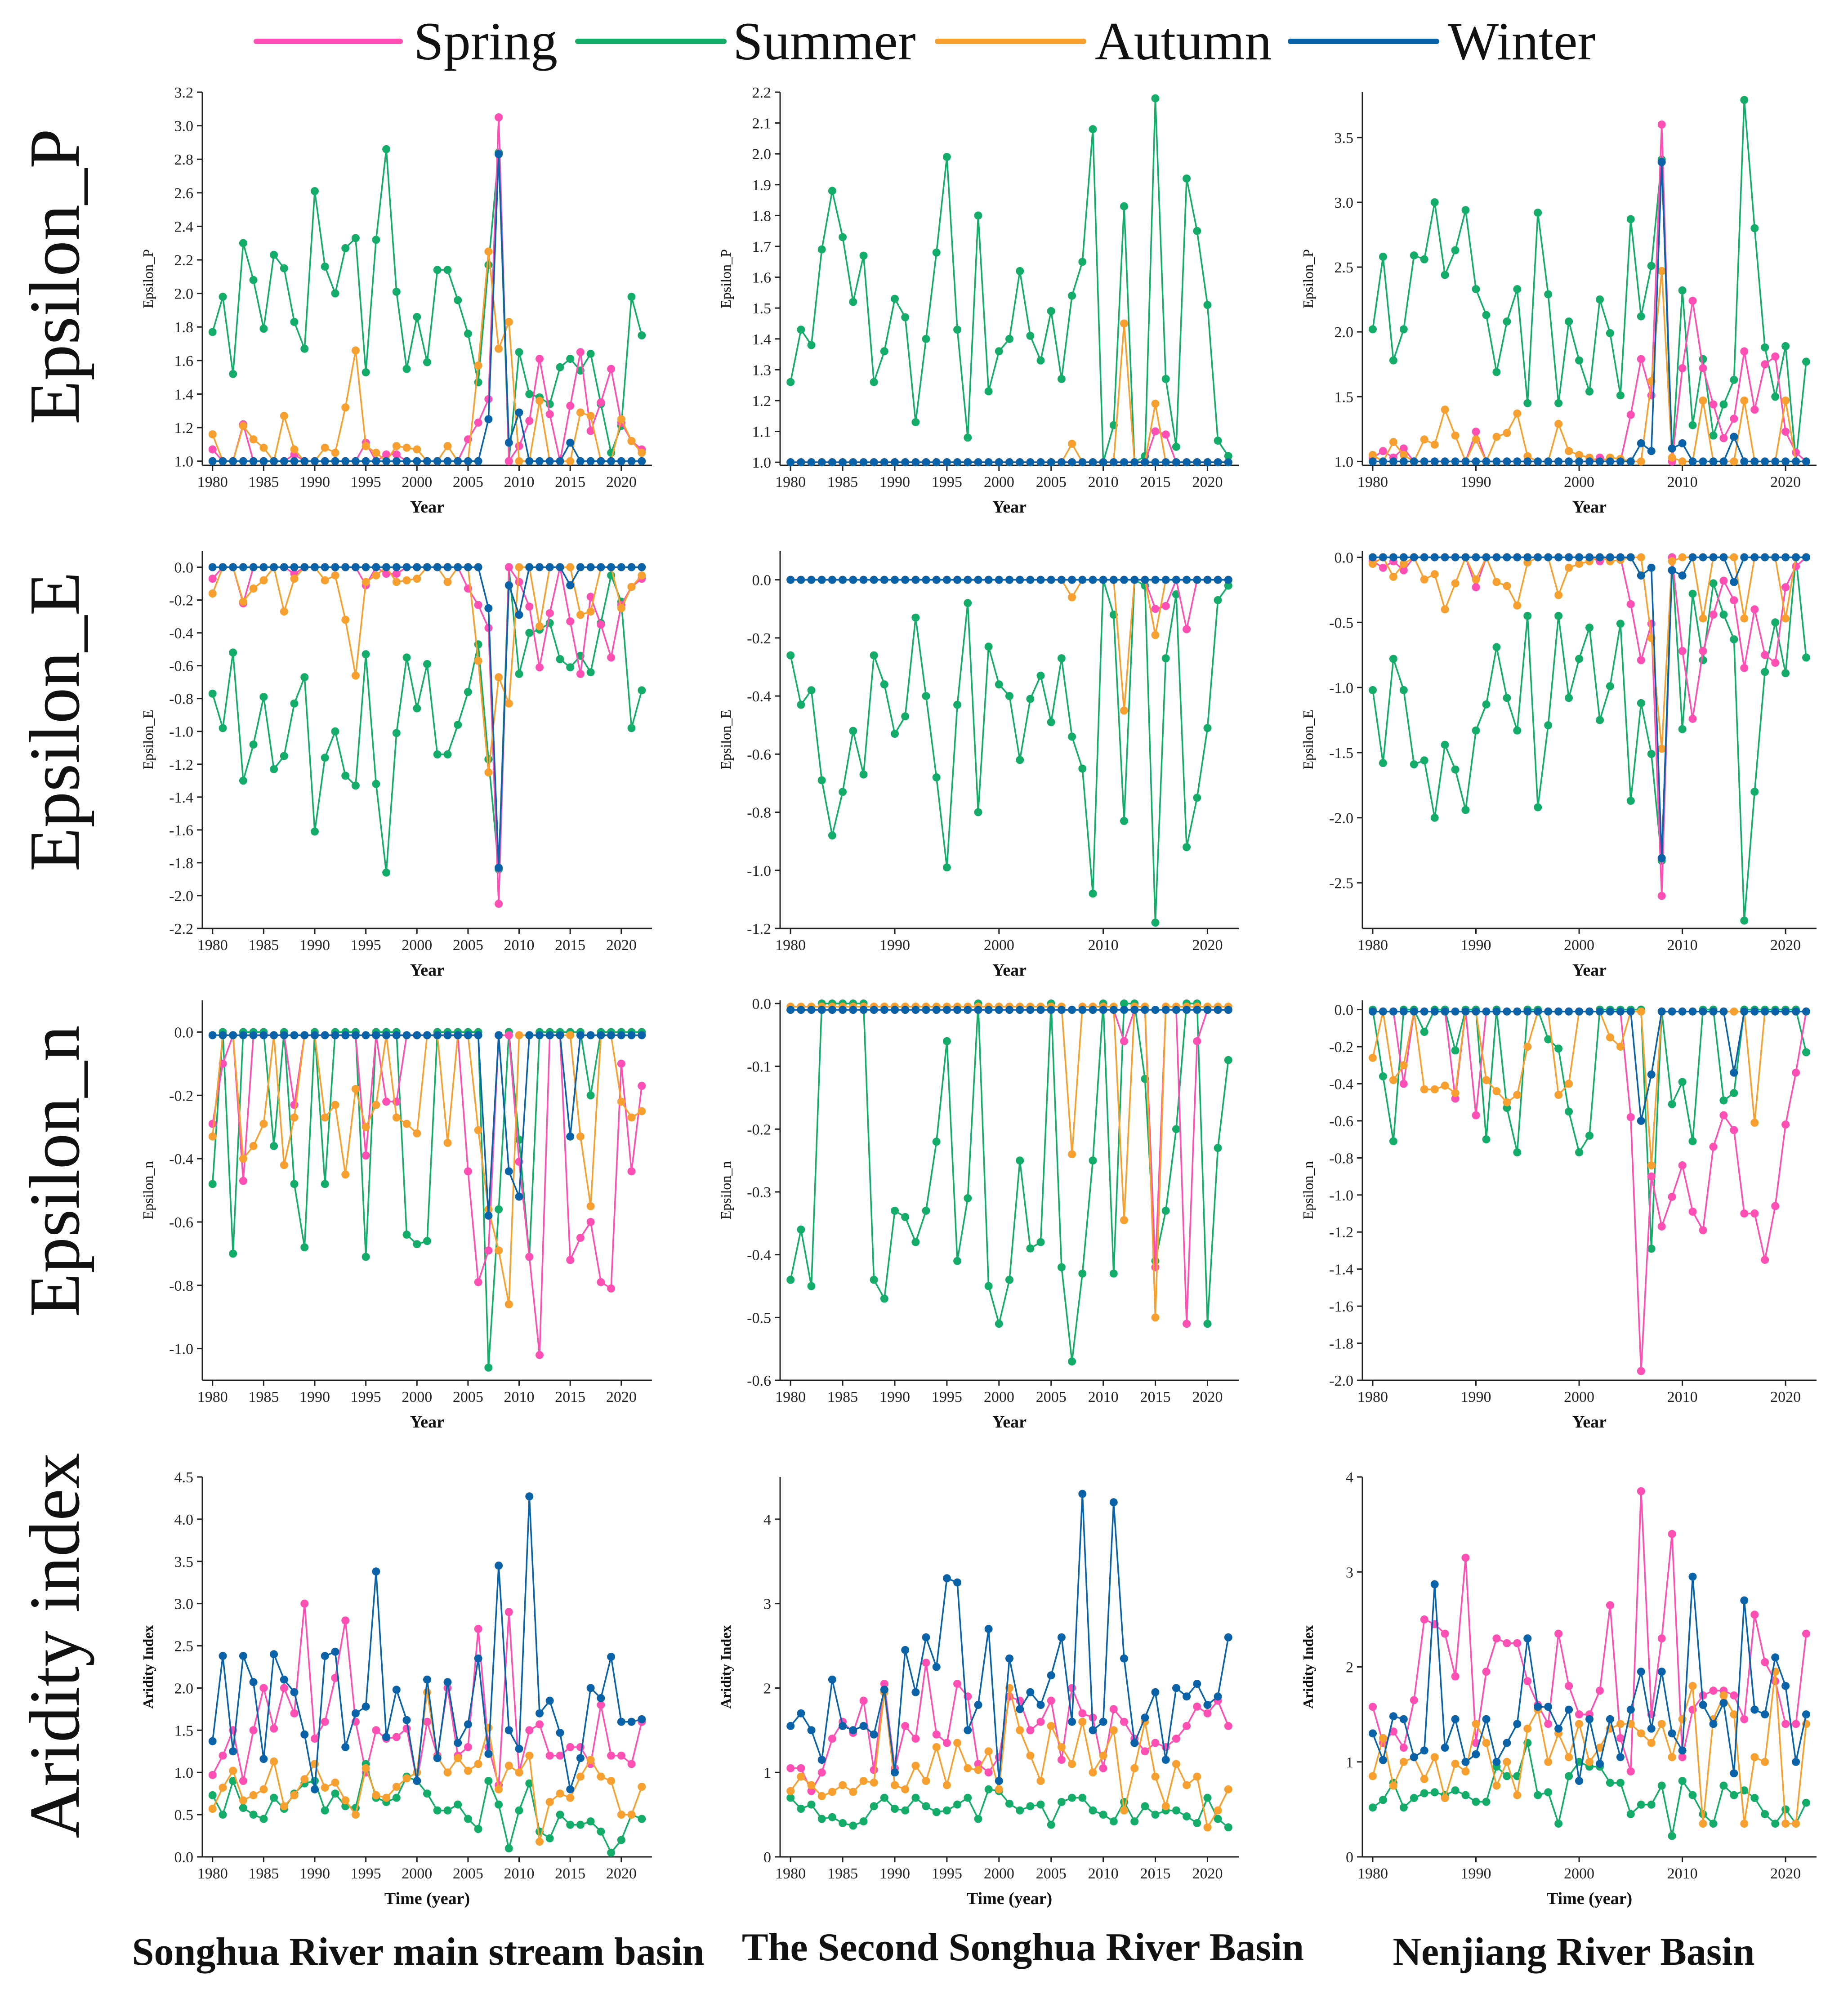  Describe the element at coordinates (1590, 1066) in the screenshot. I see `series-line-winter` at that location.